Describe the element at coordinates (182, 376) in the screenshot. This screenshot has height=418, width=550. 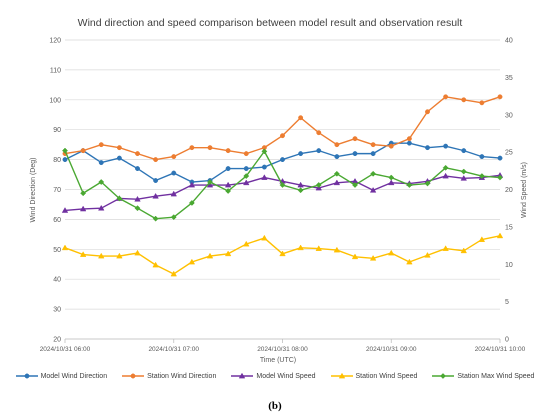
I see `legend-label: Station Wind Direction` at that location.